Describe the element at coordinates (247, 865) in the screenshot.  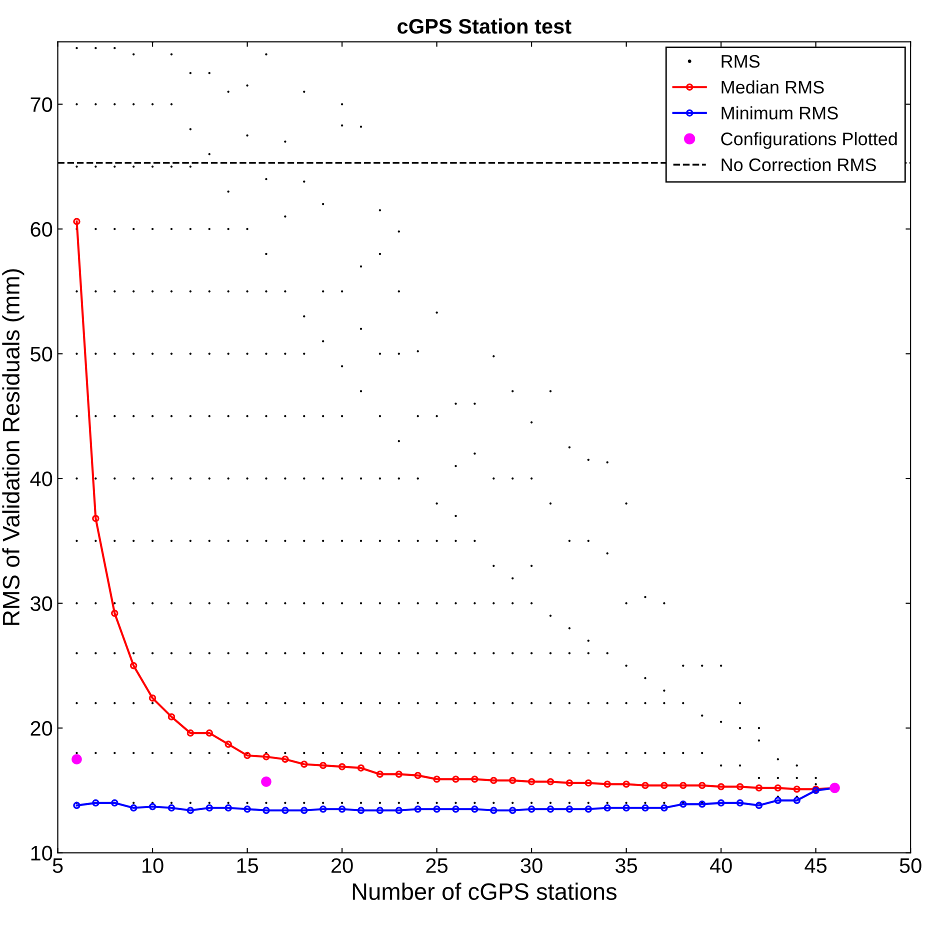
I see `x-tick-label: 15` at that location.